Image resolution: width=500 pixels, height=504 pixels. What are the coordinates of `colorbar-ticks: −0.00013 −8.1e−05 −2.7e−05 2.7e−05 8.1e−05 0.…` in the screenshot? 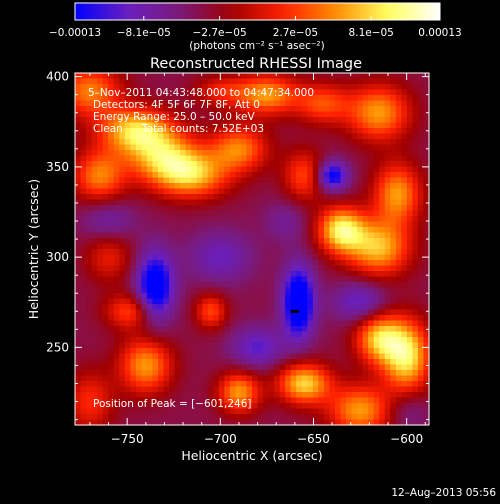 It's located at (255, 27).